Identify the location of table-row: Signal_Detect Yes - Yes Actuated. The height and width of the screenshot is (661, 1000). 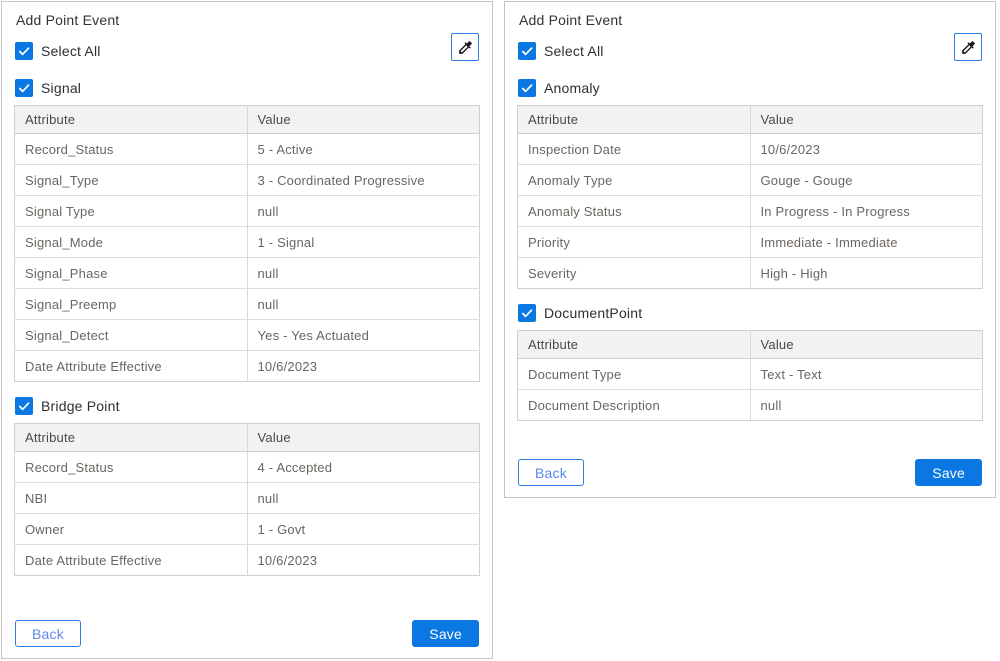
(247, 335).